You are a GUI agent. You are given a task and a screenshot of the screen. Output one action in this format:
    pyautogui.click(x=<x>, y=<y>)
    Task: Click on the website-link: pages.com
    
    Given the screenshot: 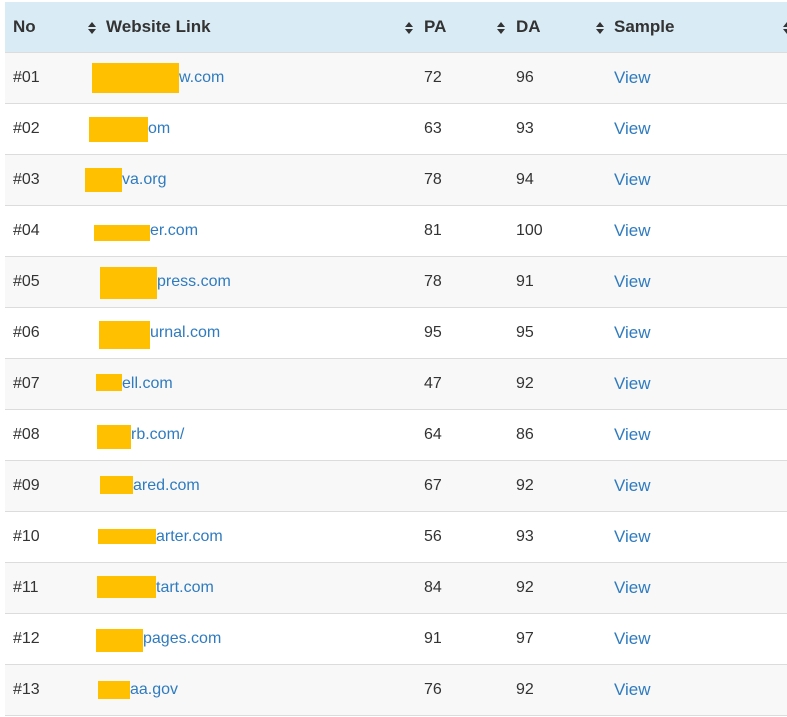 What is the action you would take?
    pyautogui.click(x=182, y=638)
    